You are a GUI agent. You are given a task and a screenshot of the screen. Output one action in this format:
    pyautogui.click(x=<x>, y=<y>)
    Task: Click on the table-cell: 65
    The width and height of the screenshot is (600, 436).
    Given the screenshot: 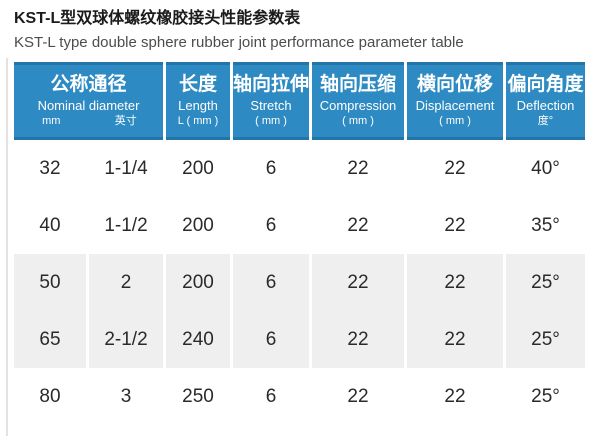 What is the action you would take?
    pyautogui.click(x=50, y=339)
    